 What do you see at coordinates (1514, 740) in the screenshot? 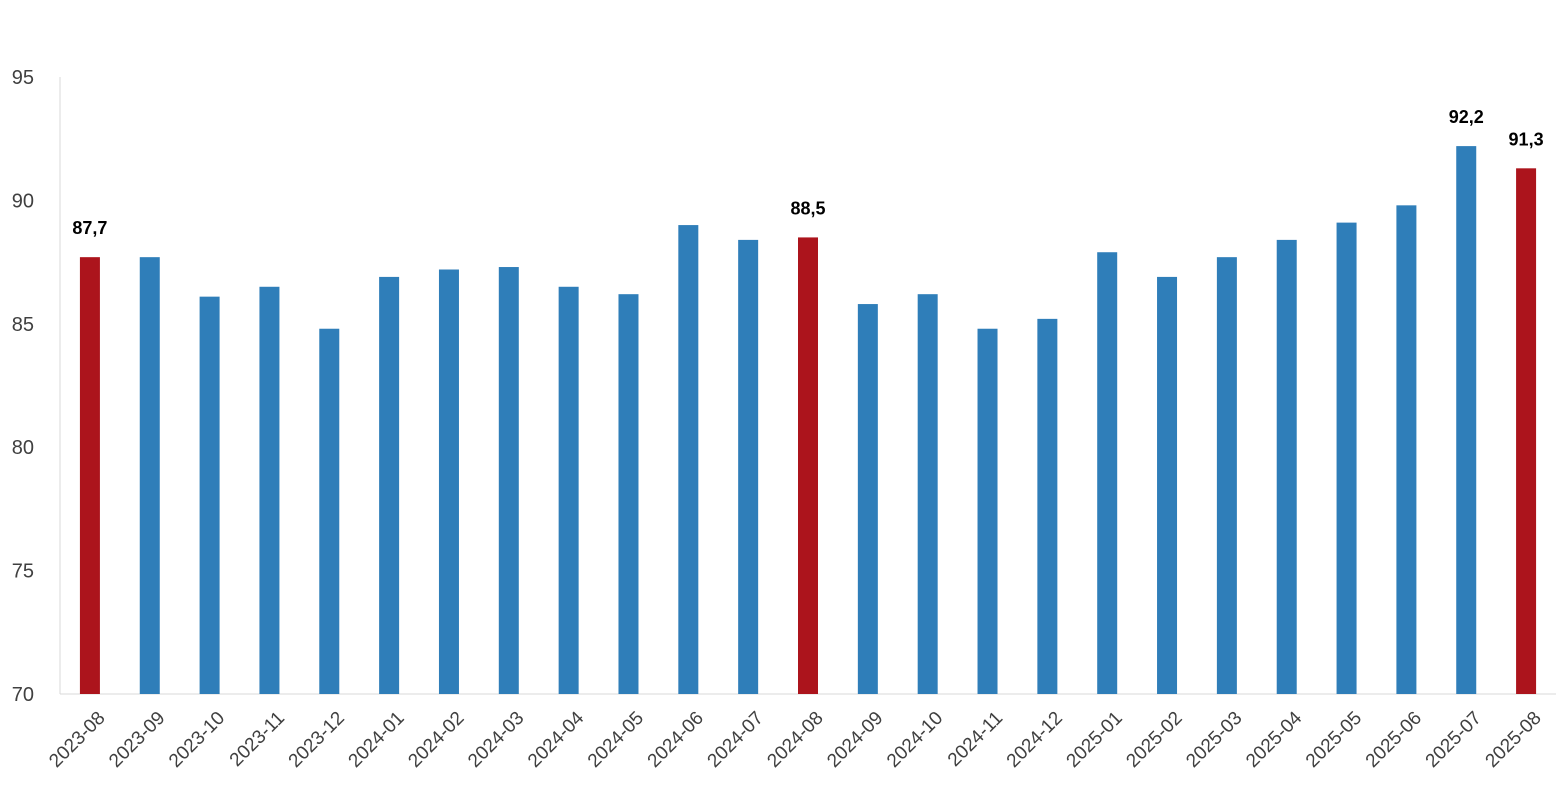
I see `x-tick-label: 2025-08` at bounding box center [1514, 740].